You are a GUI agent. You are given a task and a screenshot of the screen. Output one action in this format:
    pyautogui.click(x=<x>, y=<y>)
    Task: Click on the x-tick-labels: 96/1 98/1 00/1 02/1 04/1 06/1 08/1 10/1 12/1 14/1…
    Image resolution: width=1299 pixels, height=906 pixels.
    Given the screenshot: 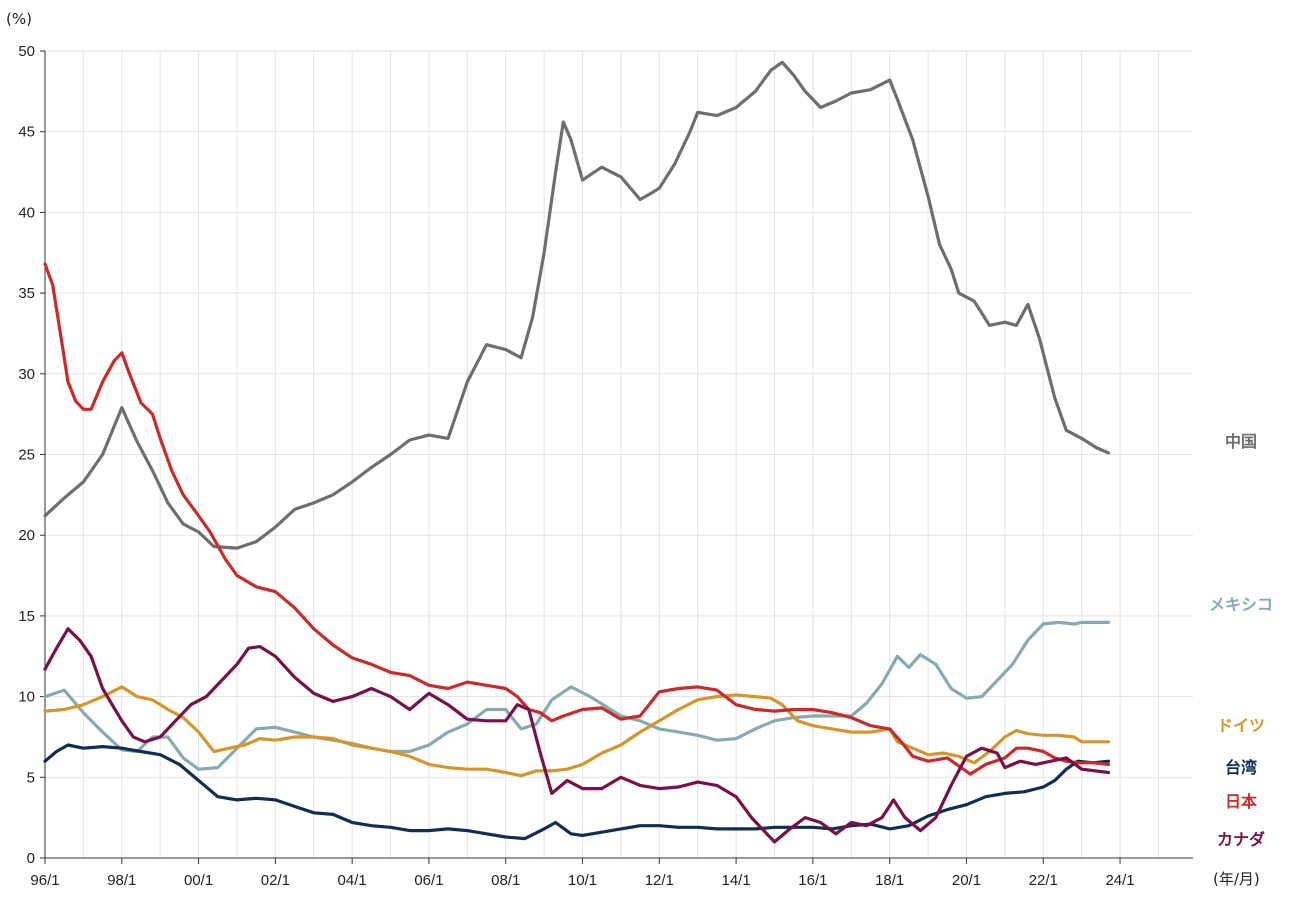 What is the action you would take?
    pyautogui.click(x=582, y=880)
    